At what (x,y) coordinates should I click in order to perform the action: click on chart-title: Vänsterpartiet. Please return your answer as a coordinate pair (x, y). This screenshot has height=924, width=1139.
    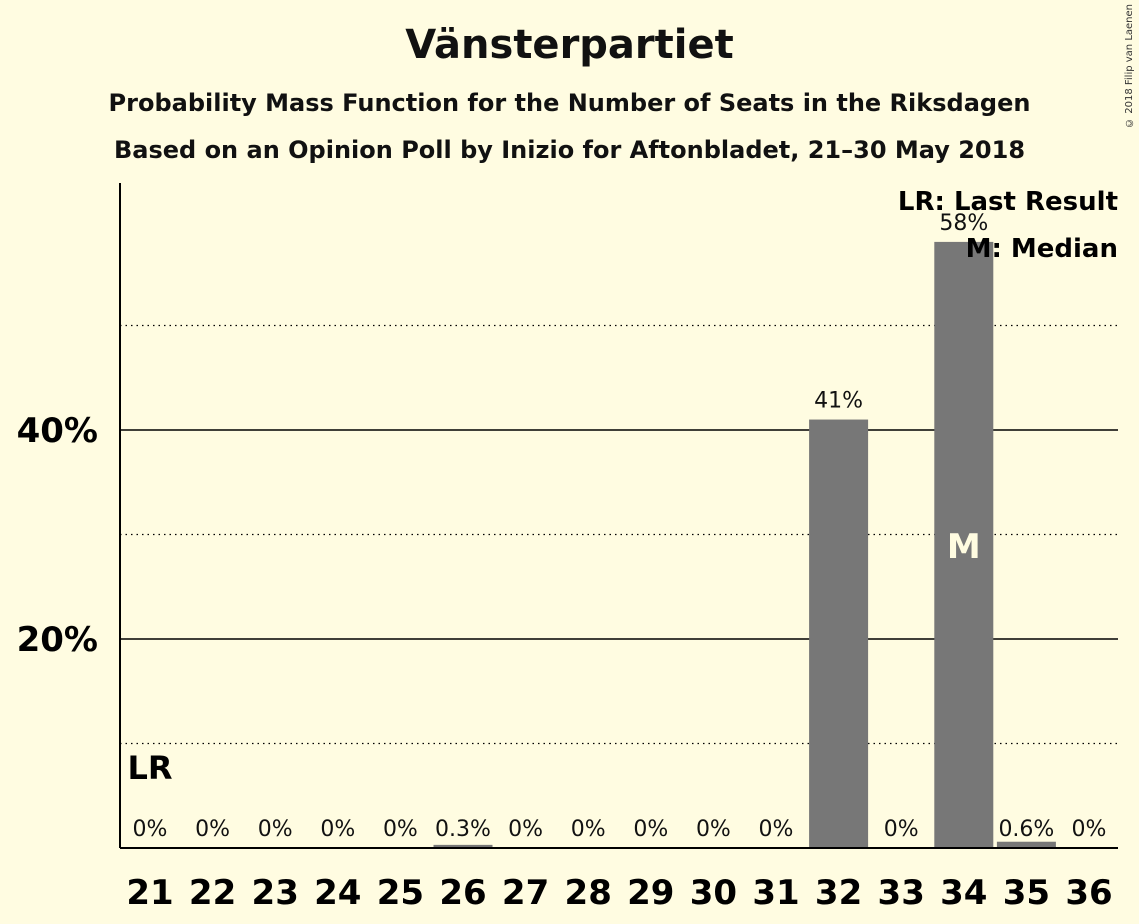
    Looking at the image, I should click on (569, 45).